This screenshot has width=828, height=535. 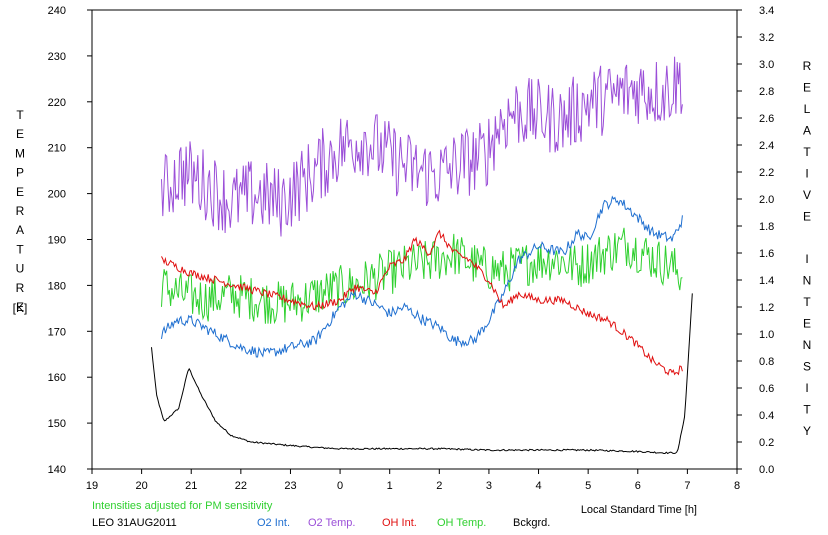 What do you see at coordinates (57, 57) in the screenshot?
I see `left-tick-label: 230` at bounding box center [57, 57].